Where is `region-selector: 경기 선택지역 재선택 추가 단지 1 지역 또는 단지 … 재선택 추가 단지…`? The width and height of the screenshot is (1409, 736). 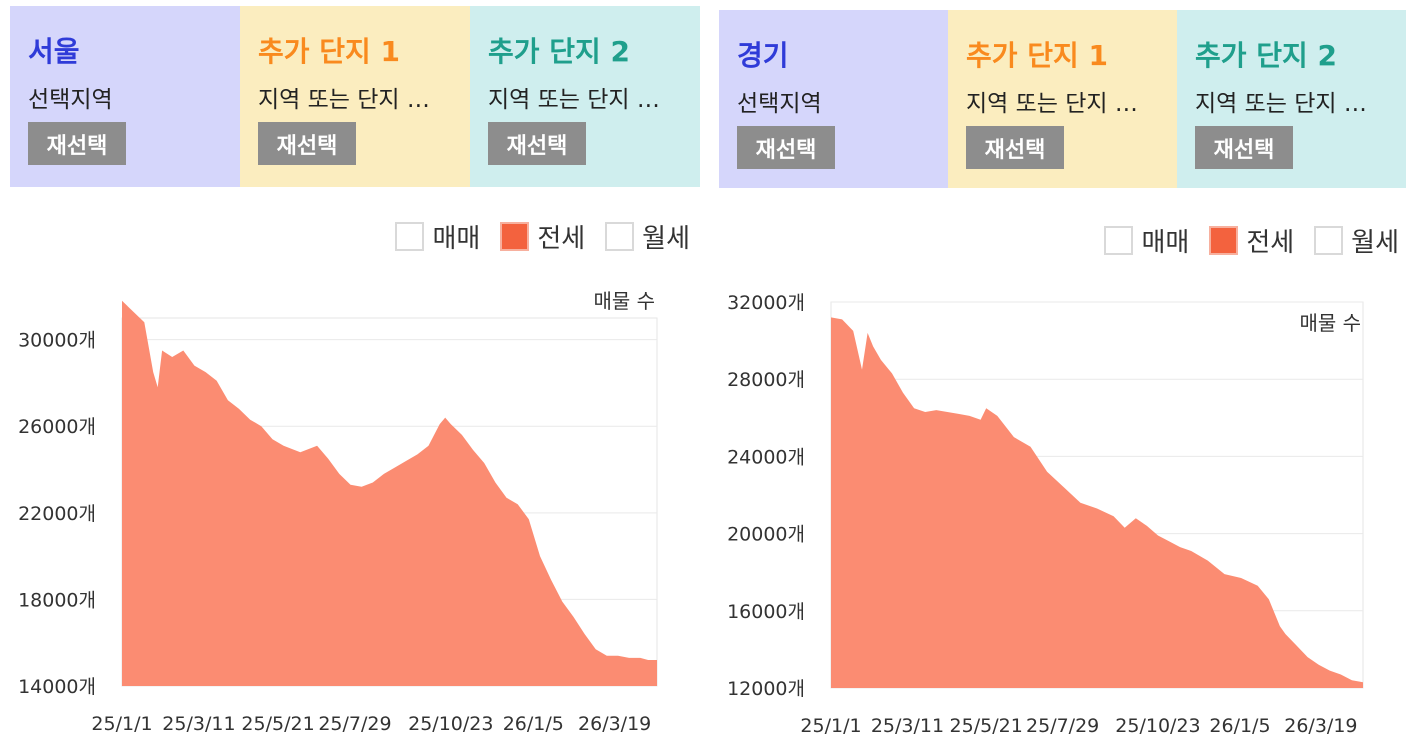
region-selector: 경기 선택지역 재선택 추가 단지 1 지역 또는 단지 … 재선택 추가 단지… is located at coordinates (1062, 99).